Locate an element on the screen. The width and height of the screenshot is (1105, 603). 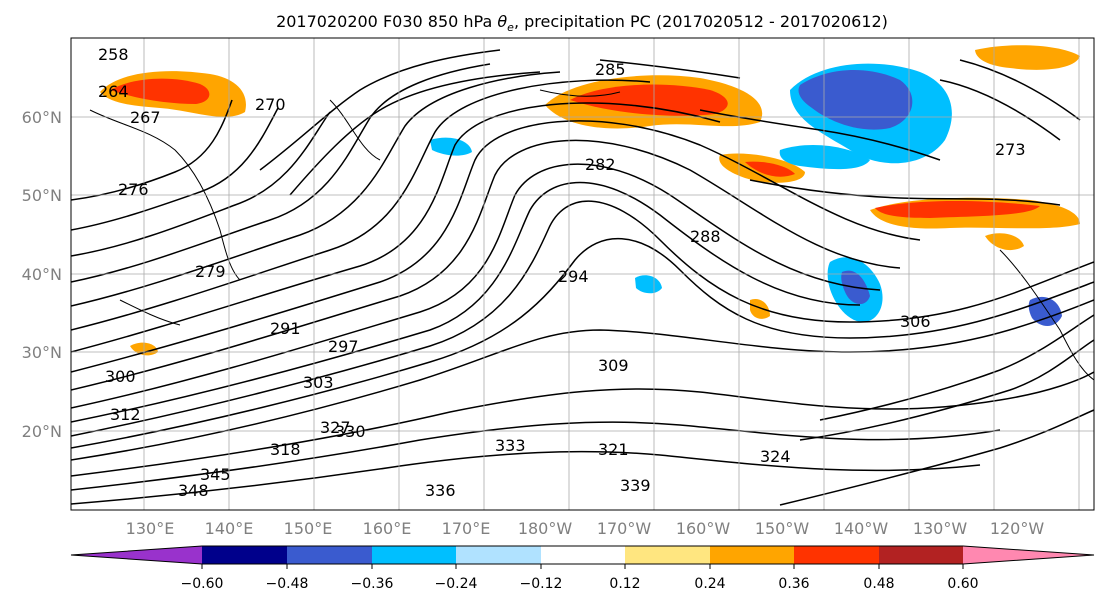
contour-label: 345 is located at coordinates (215, 474).